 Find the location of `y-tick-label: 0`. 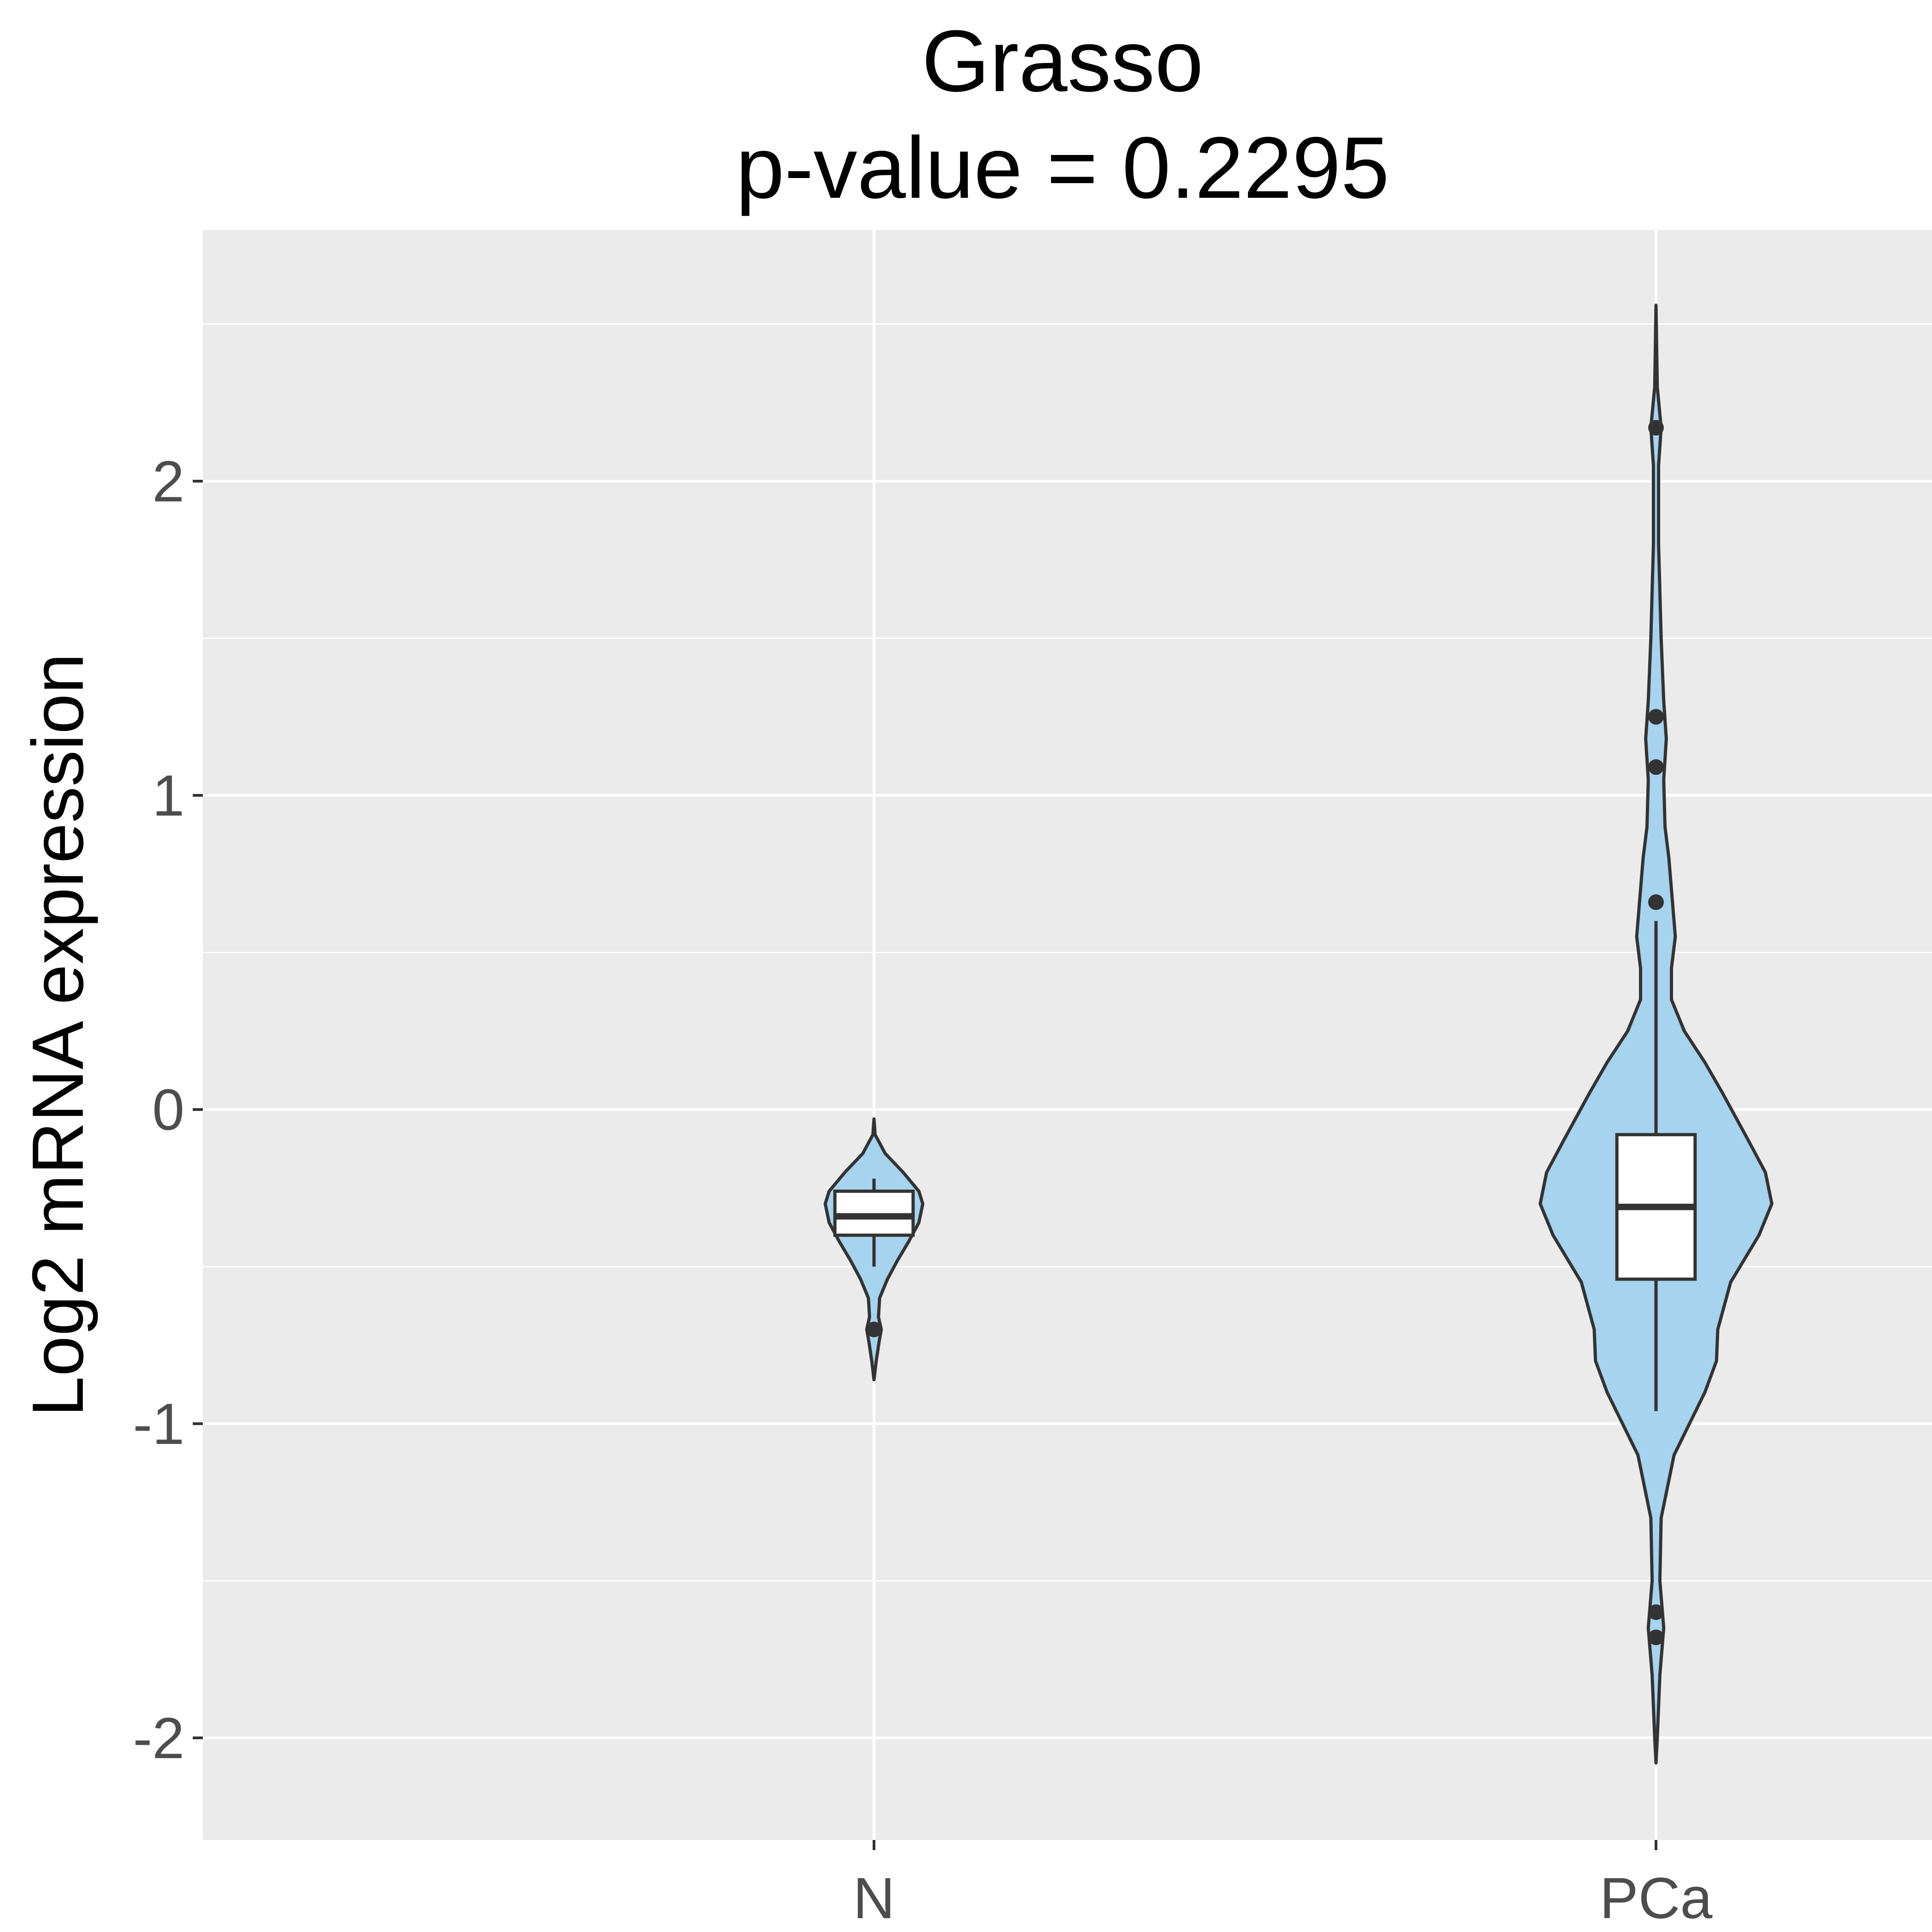

y-tick-label: 0 is located at coordinates (168, 1109).